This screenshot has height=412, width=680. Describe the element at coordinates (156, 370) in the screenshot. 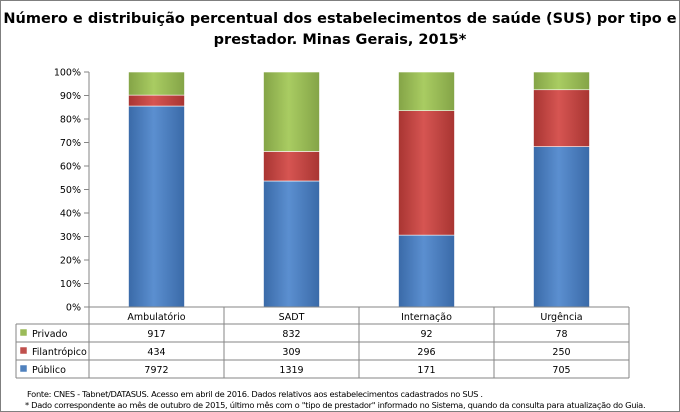

I see `table-value-público: 7972` at that location.